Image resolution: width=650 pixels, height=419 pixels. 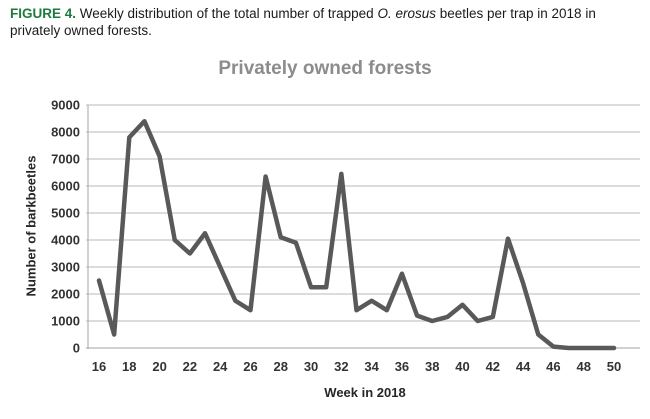 I want to click on x-tick-label: 22, so click(x=190, y=366).